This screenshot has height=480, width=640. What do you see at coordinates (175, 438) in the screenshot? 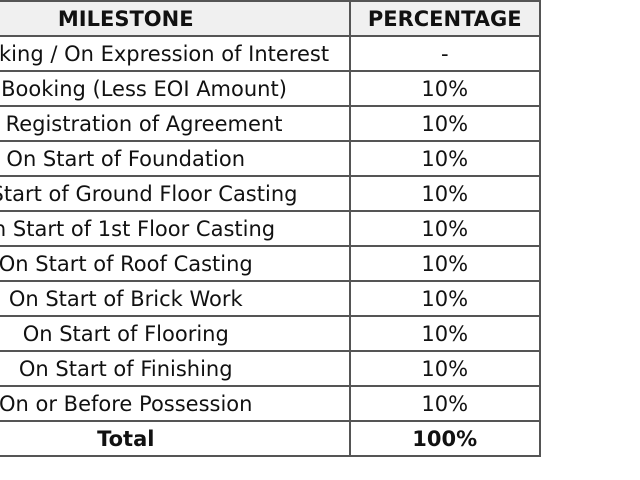
I see `milestone-cell: Total` at bounding box center [175, 438].